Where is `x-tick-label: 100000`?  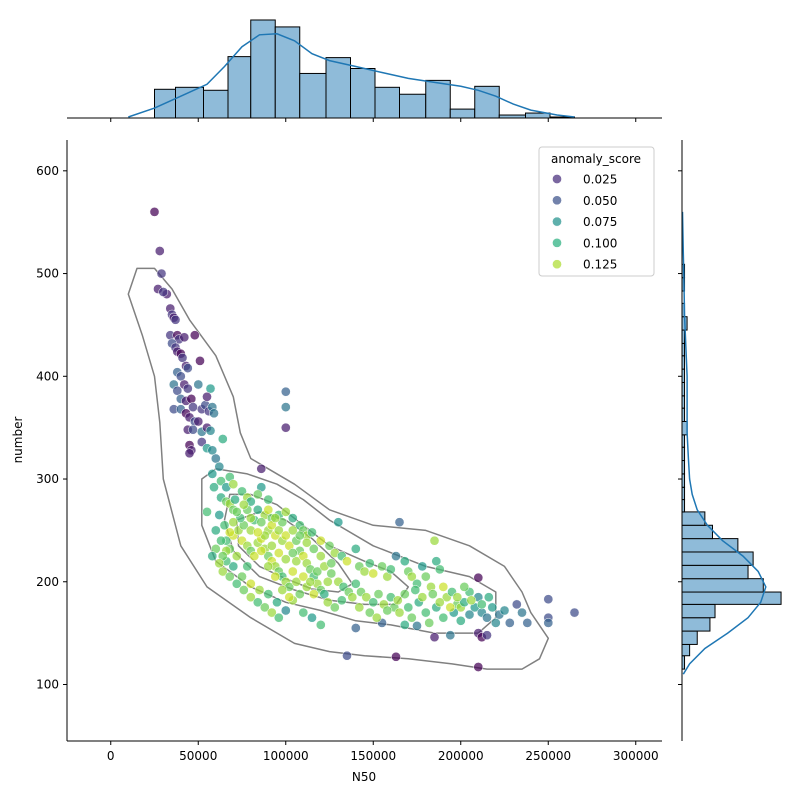
x-tick-label: 100000 is located at coordinates (286, 756).